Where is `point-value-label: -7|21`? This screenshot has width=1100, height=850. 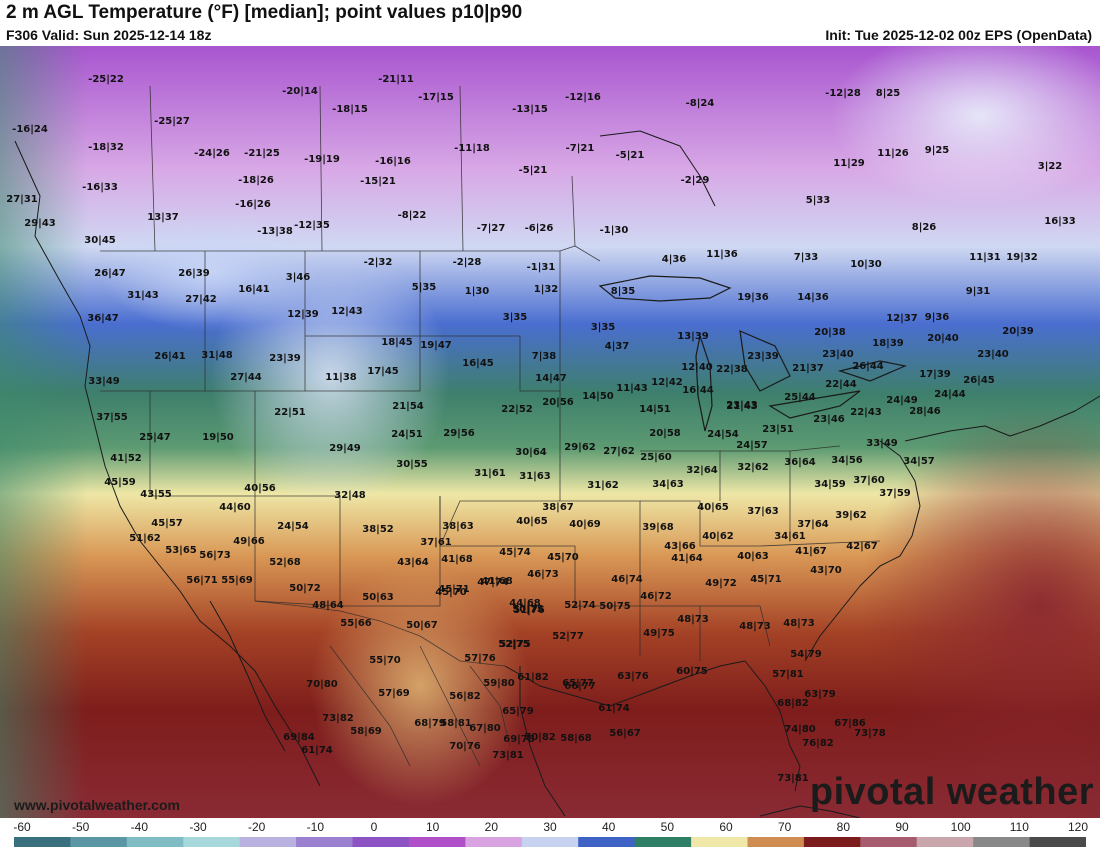
point-value-label: -7|21 is located at coordinates (580, 148).